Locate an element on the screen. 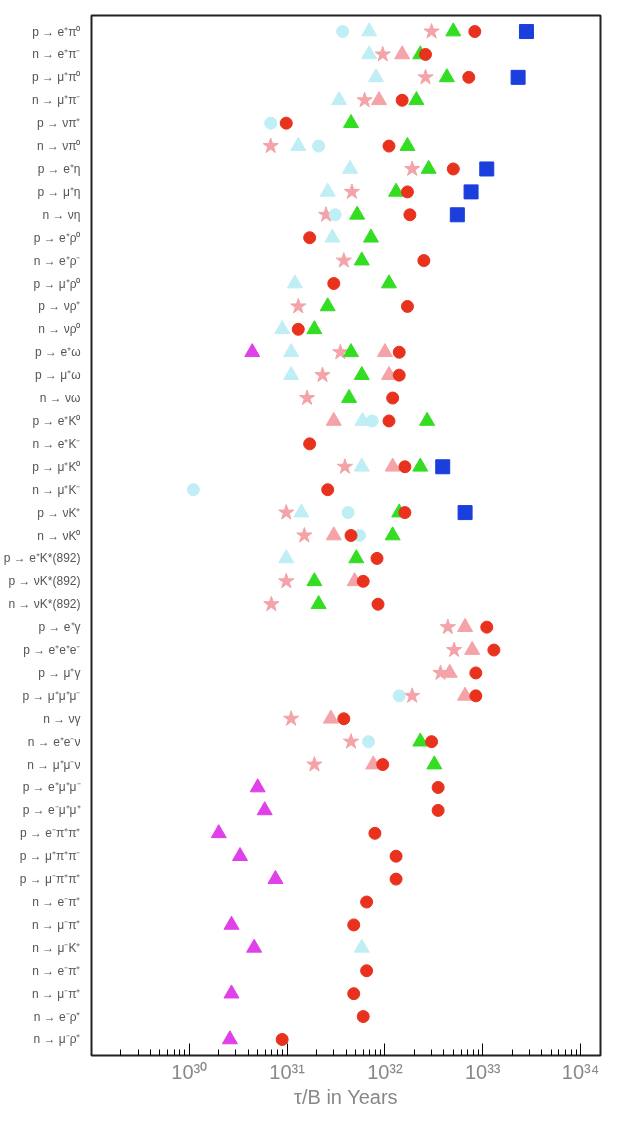 The width and height of the screenshot is (641, 1126). x-tick-label: 10³⁰ is located at coordinates (189, 1071).